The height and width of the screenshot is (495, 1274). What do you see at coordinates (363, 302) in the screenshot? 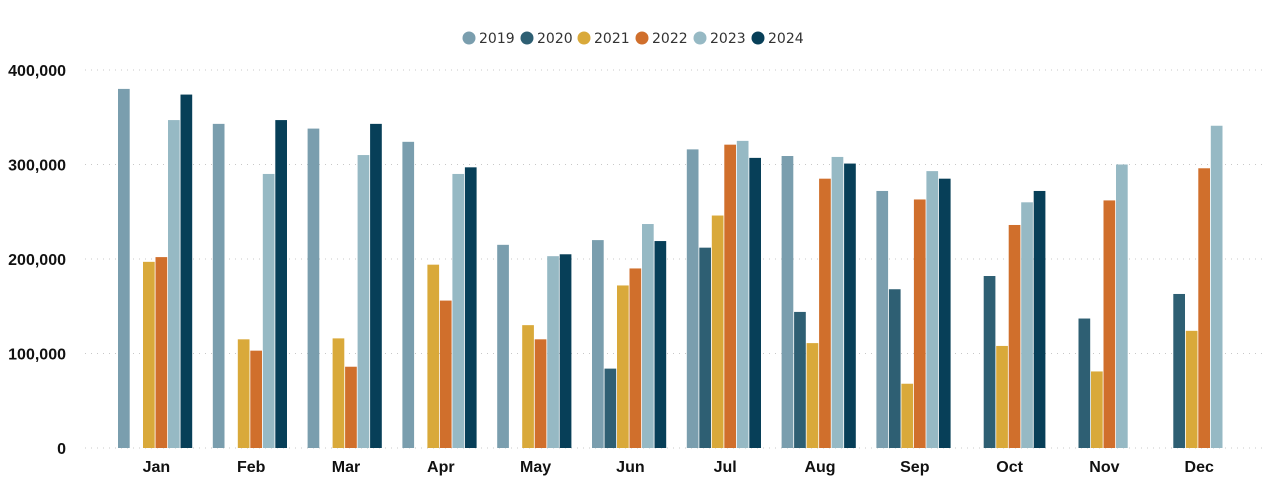
I see `bar-2023-Mar` at bounding box center [363, 302].